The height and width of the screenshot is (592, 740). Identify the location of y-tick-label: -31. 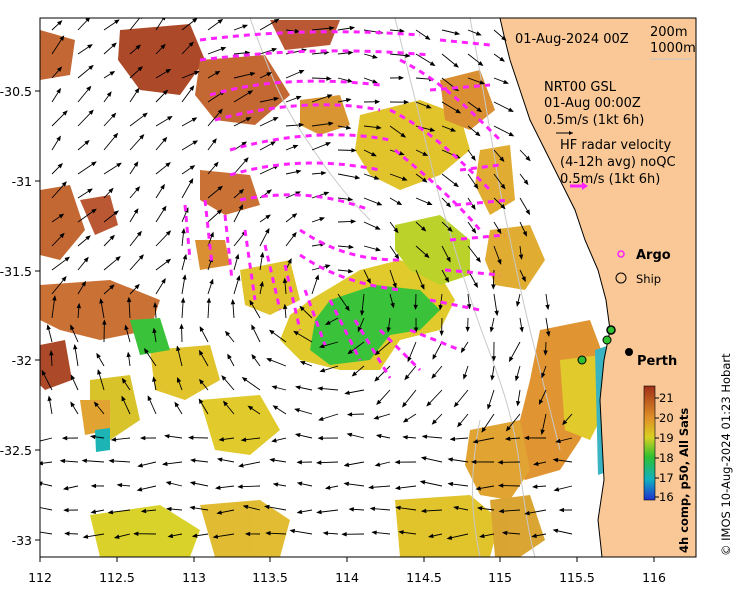
(22, 181).